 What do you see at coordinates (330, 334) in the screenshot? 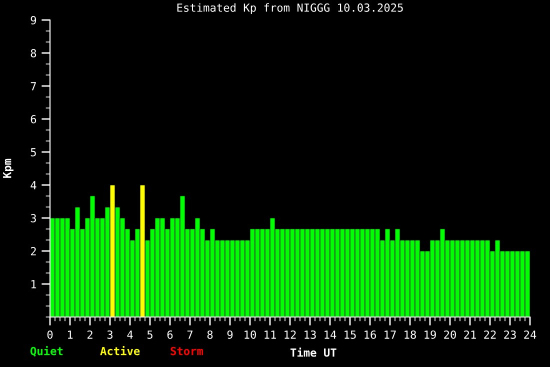
I see `x-tick-label: 14` at bounding box center [330, 334].